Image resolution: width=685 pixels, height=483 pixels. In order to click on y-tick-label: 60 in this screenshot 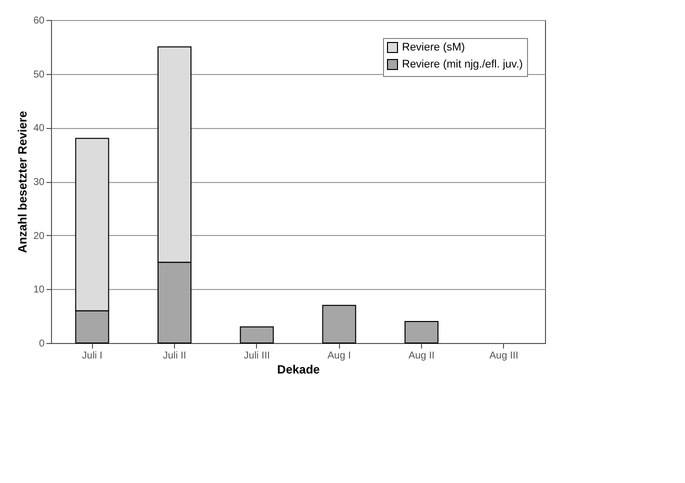, I will do `click(39, 21)`.